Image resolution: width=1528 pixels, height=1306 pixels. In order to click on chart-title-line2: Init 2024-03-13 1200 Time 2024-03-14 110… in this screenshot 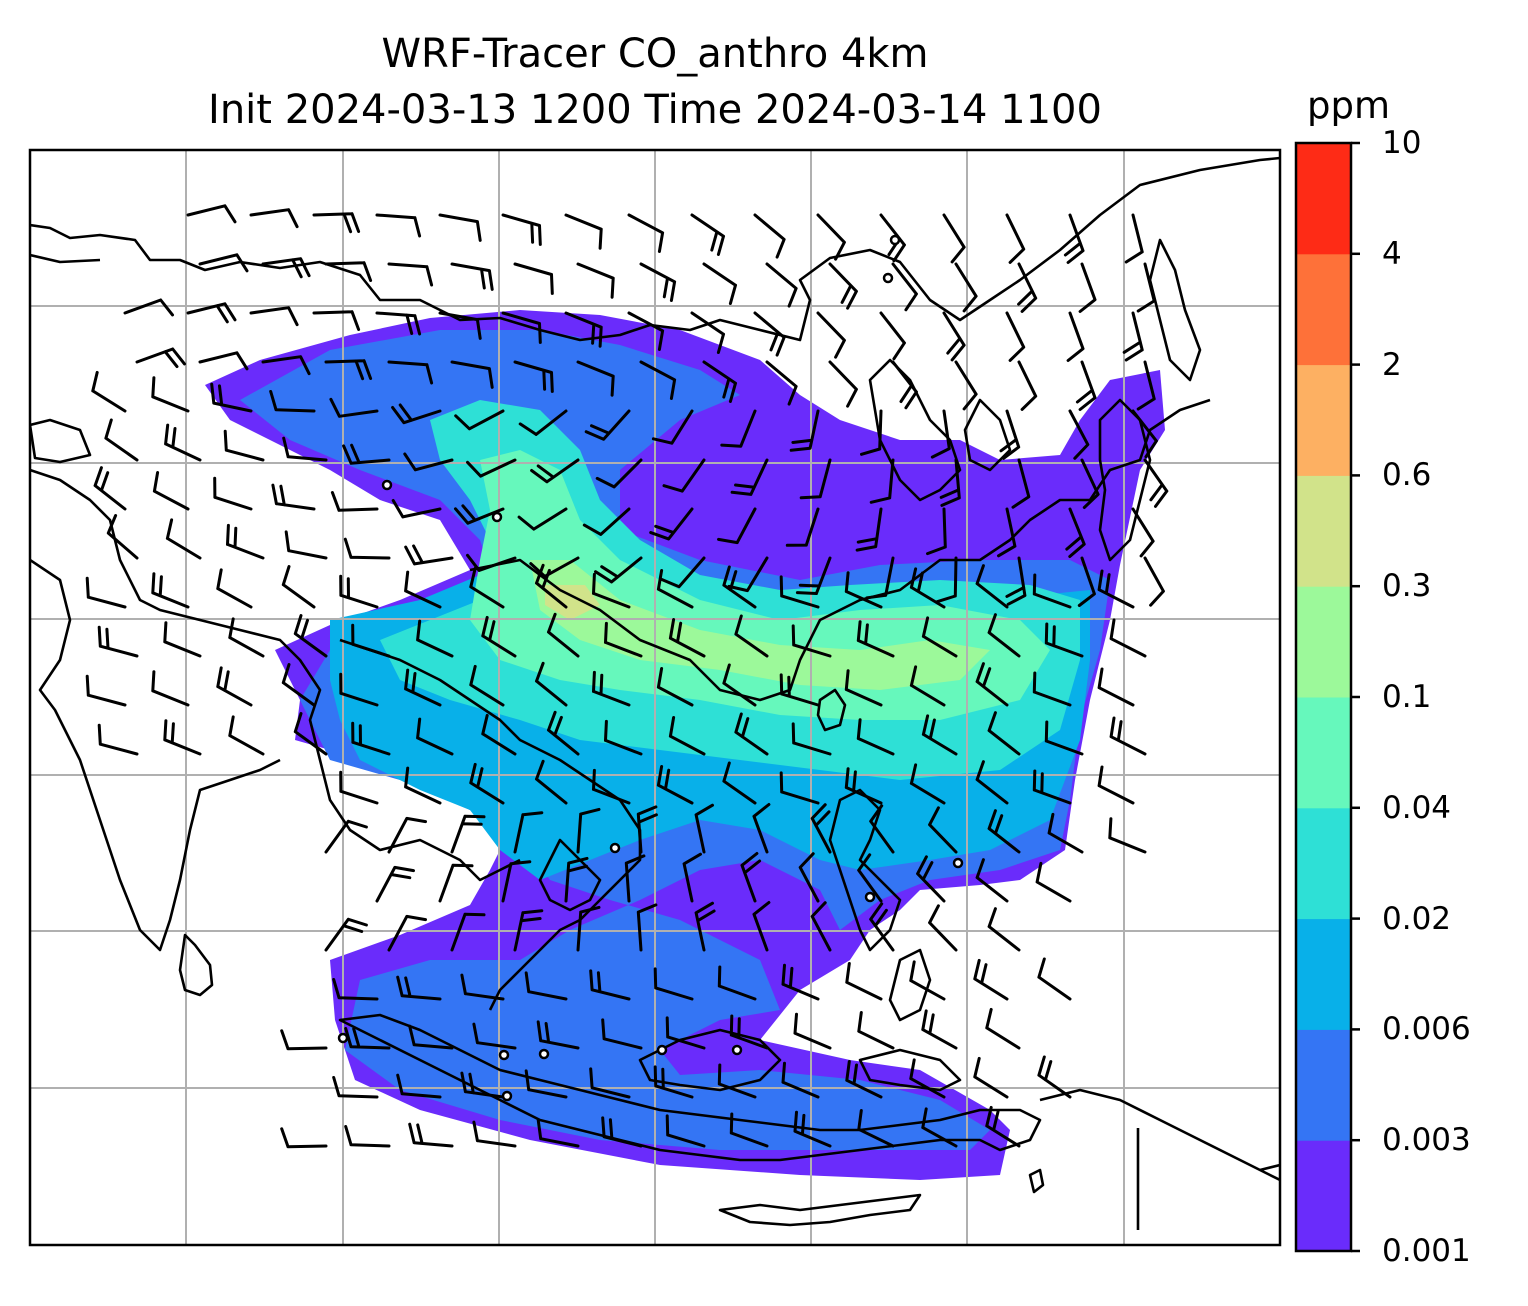, I will do `click(655, 110)`.